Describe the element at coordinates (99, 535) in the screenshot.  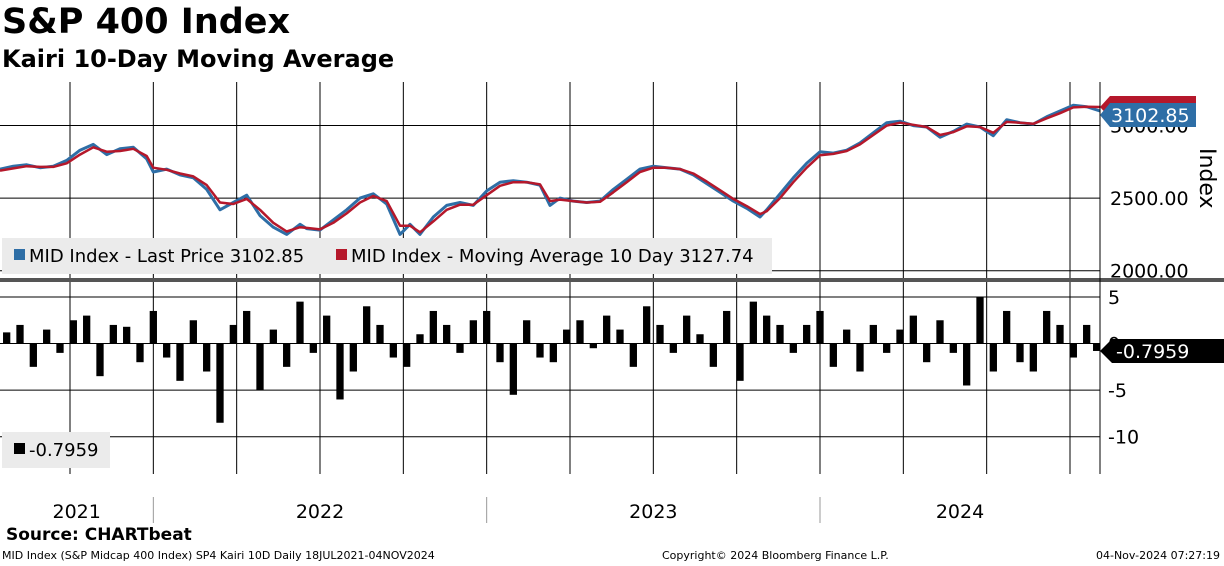
I see `source-note: Source: CHARTbeat` at that location.